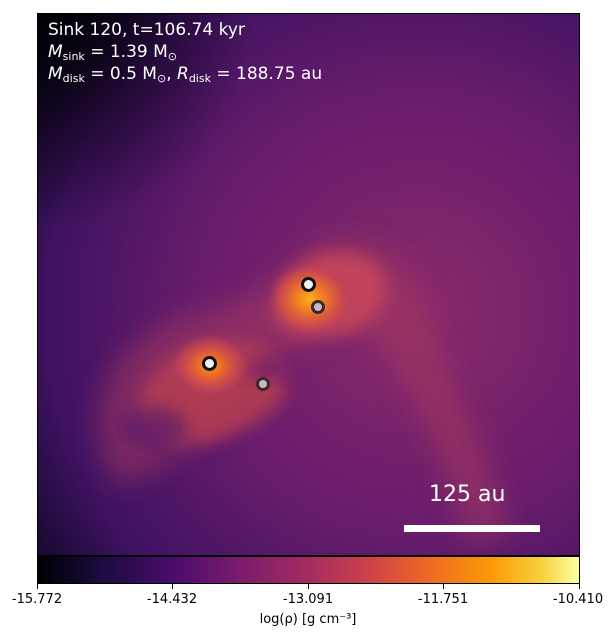 The image size is (615, 644). What do you see at coordinates (172, 56) in the screenshot?
I see `solar-unit-subscript: ⊙` at bounding box center [172, 56].